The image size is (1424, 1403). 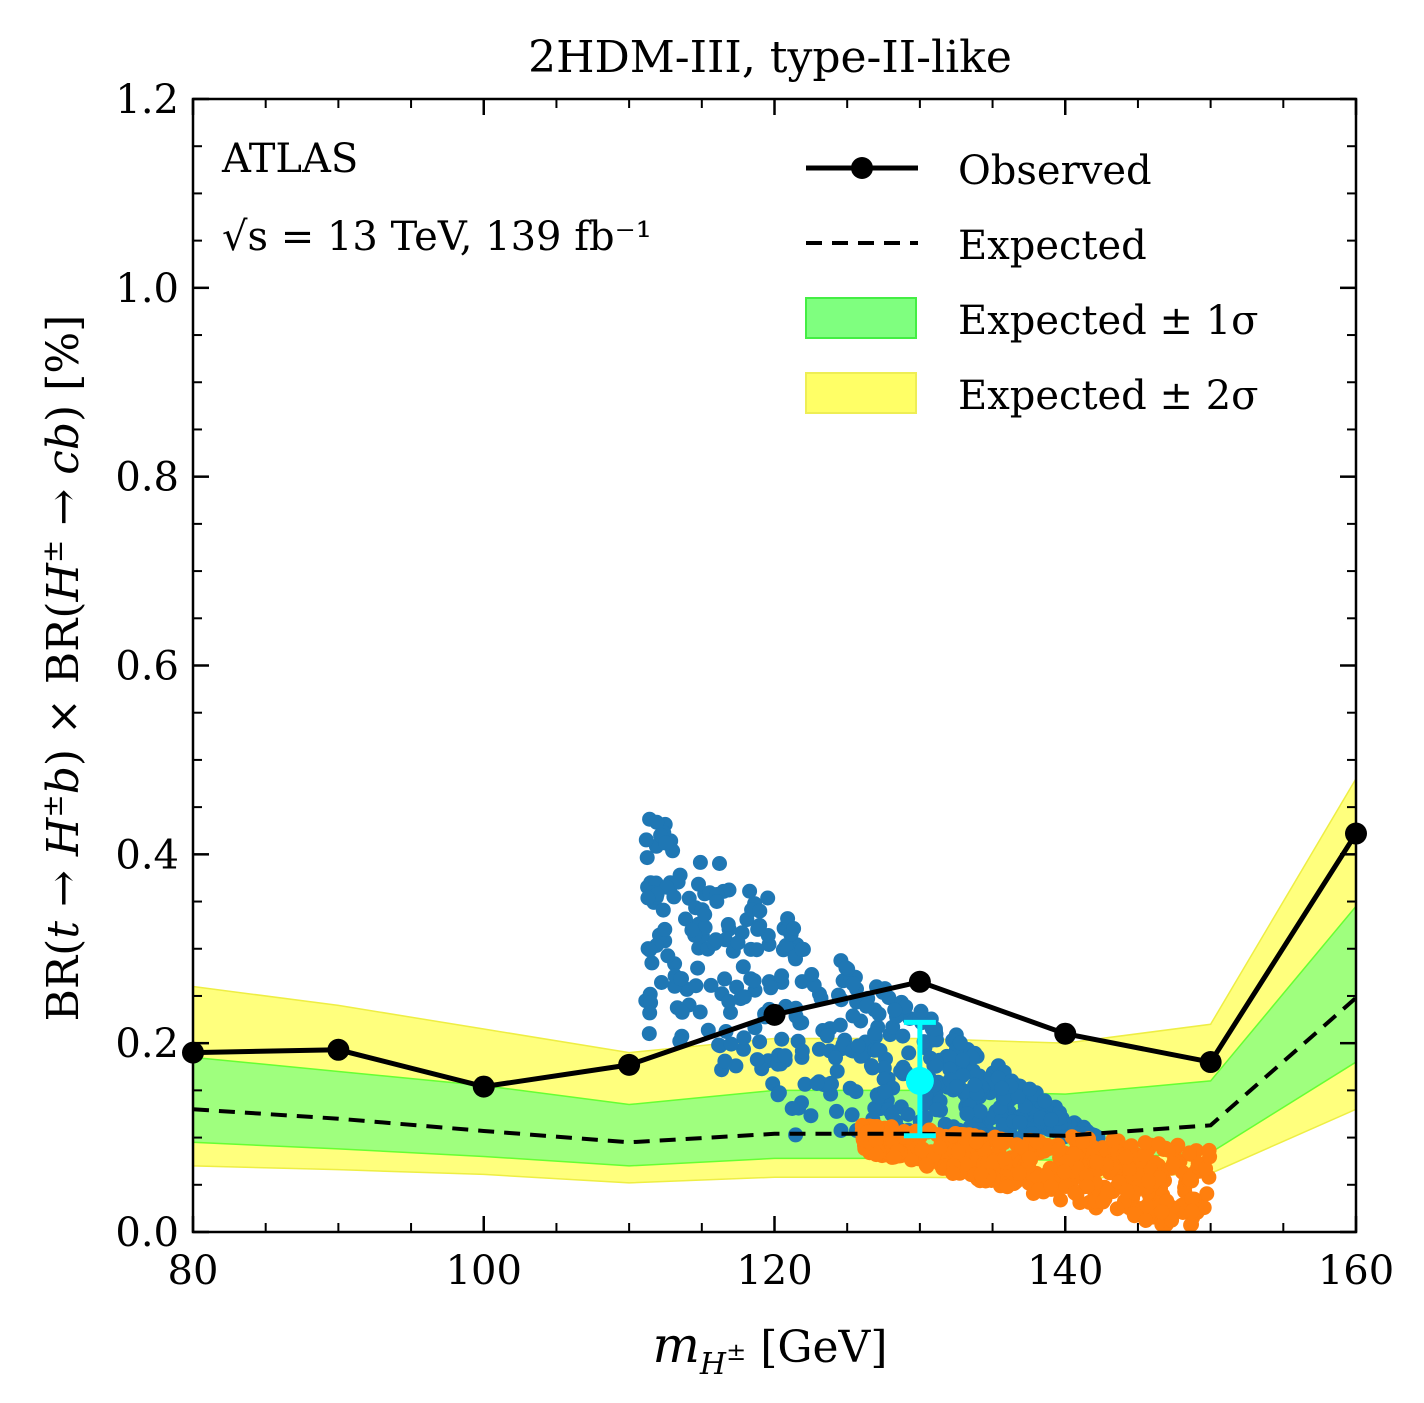 What do you see at coordinates (770, 1349) in the screenshot?
I see `x-axis-label: mH± [GeV]` at bounding box center [770, 1349].